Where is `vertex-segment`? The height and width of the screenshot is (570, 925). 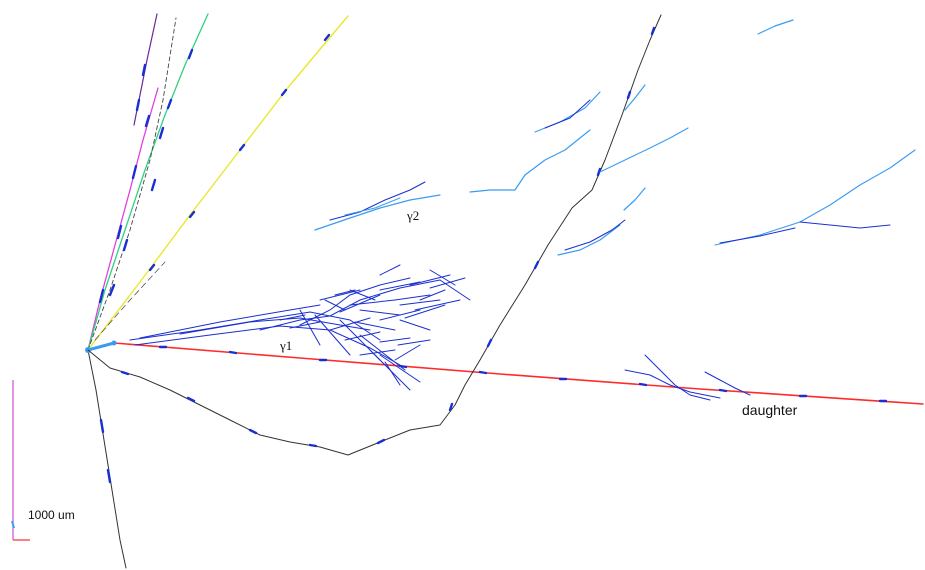 vertex-segment is located at coordinates (101, 346).